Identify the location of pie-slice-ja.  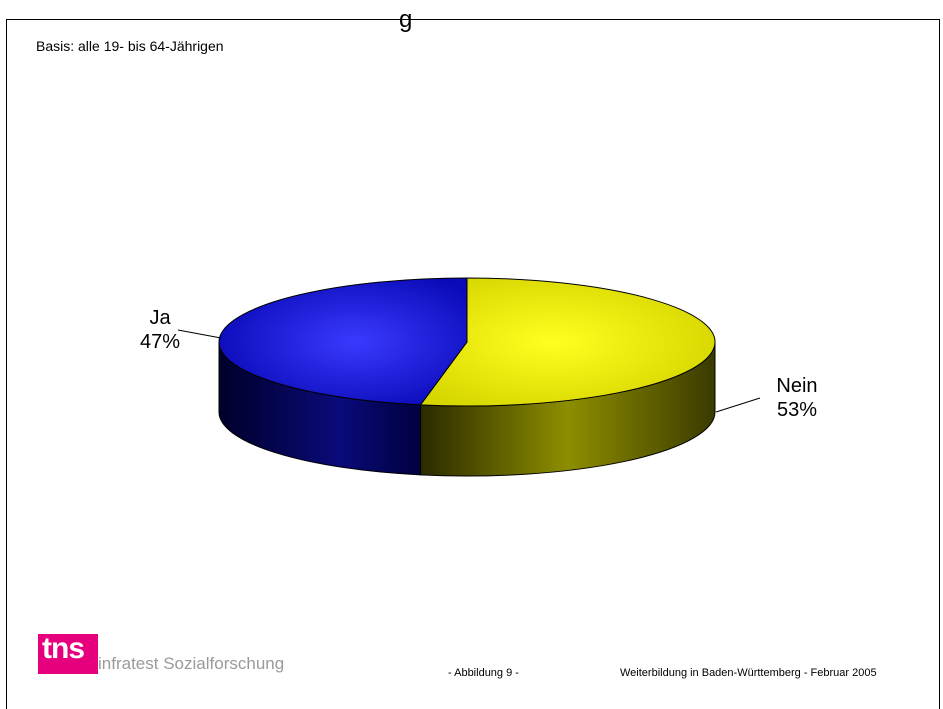
(343, 341).